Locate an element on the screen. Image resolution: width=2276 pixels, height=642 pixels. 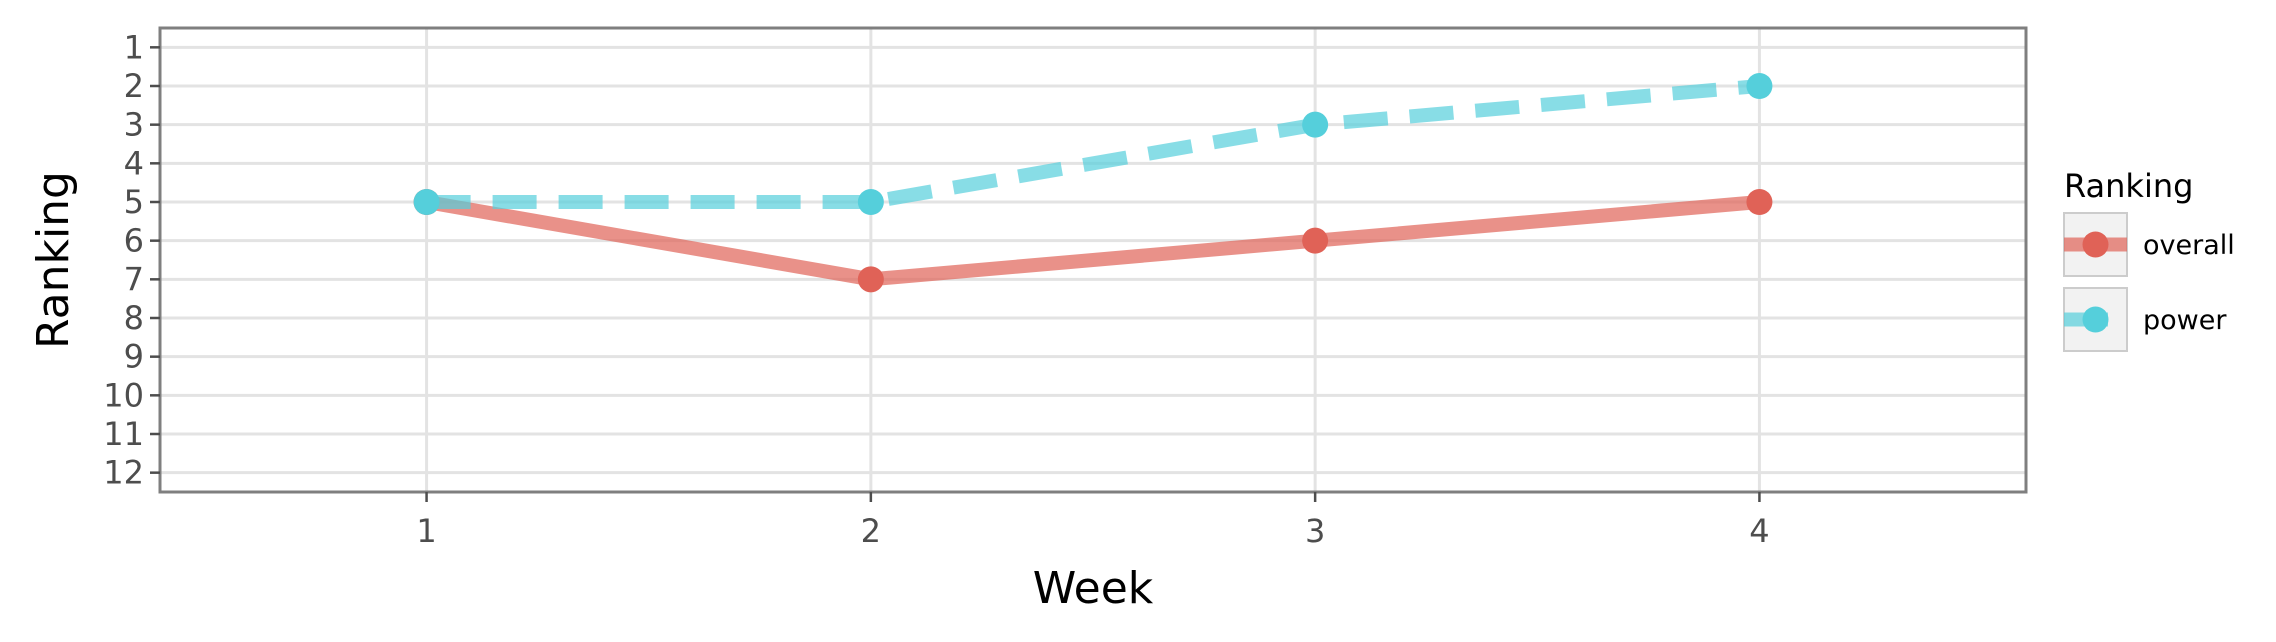
y-tick-label: 4 is located at coordinates (134, 163).